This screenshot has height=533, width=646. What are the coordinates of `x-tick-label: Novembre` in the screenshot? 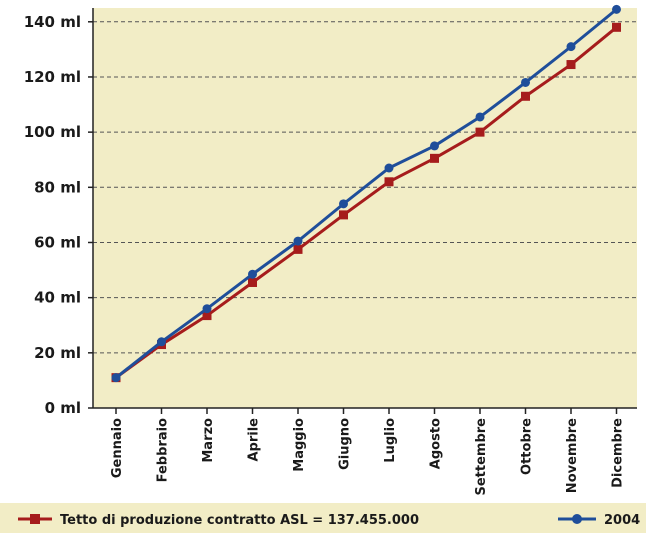 It's located at (572, 455).